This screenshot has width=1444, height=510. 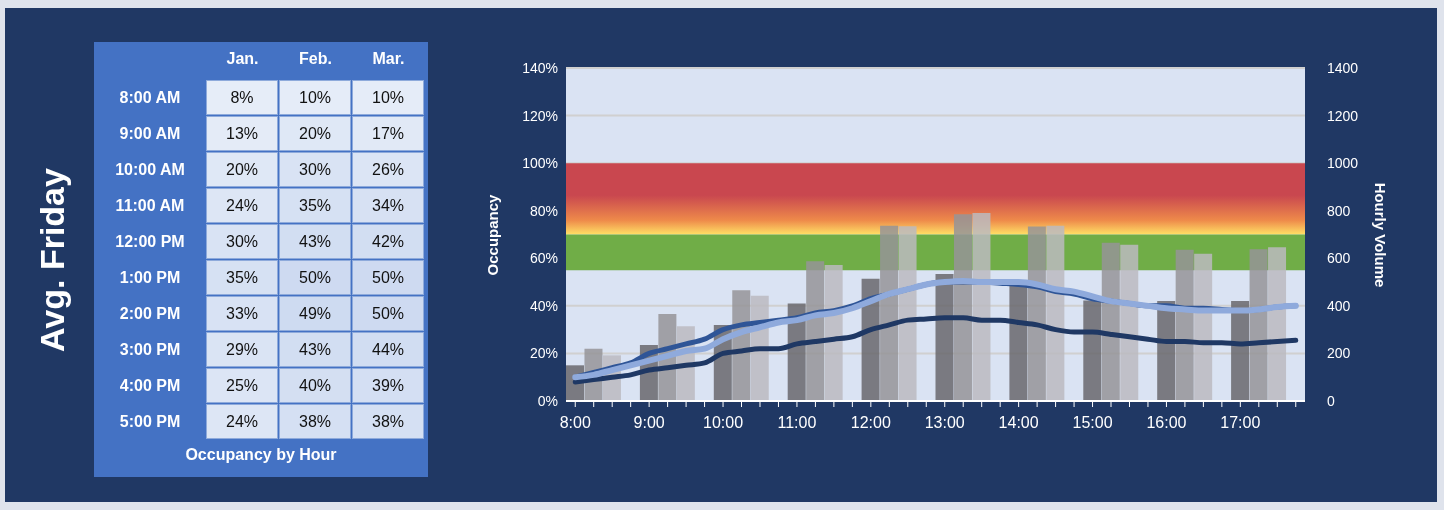 What do you see at coordinates (261, 455) in the screenshot?
I see `x-axis-title: Occupancy by Hour` at bounding box center [261, 455].